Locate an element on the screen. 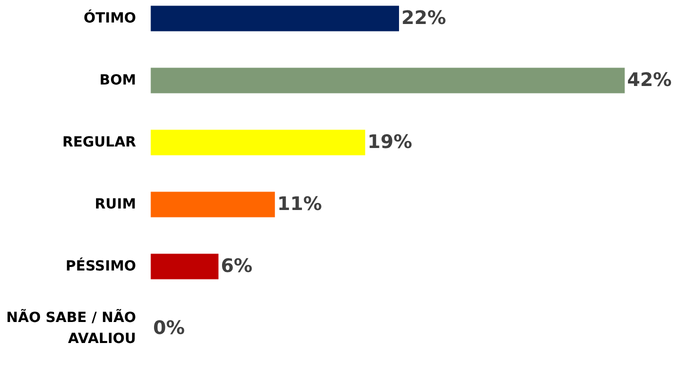  data-label: 0% is located at coordinates (169, 328).